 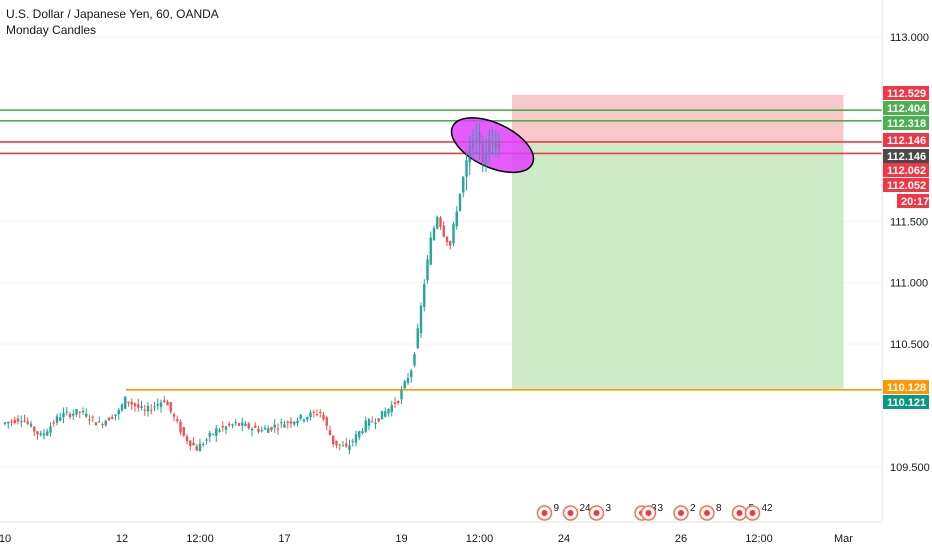 What do you see at coordinates (5, 539) in the screenshot?
I see `time-axis-label: 10` at bounding box center [5, 539].